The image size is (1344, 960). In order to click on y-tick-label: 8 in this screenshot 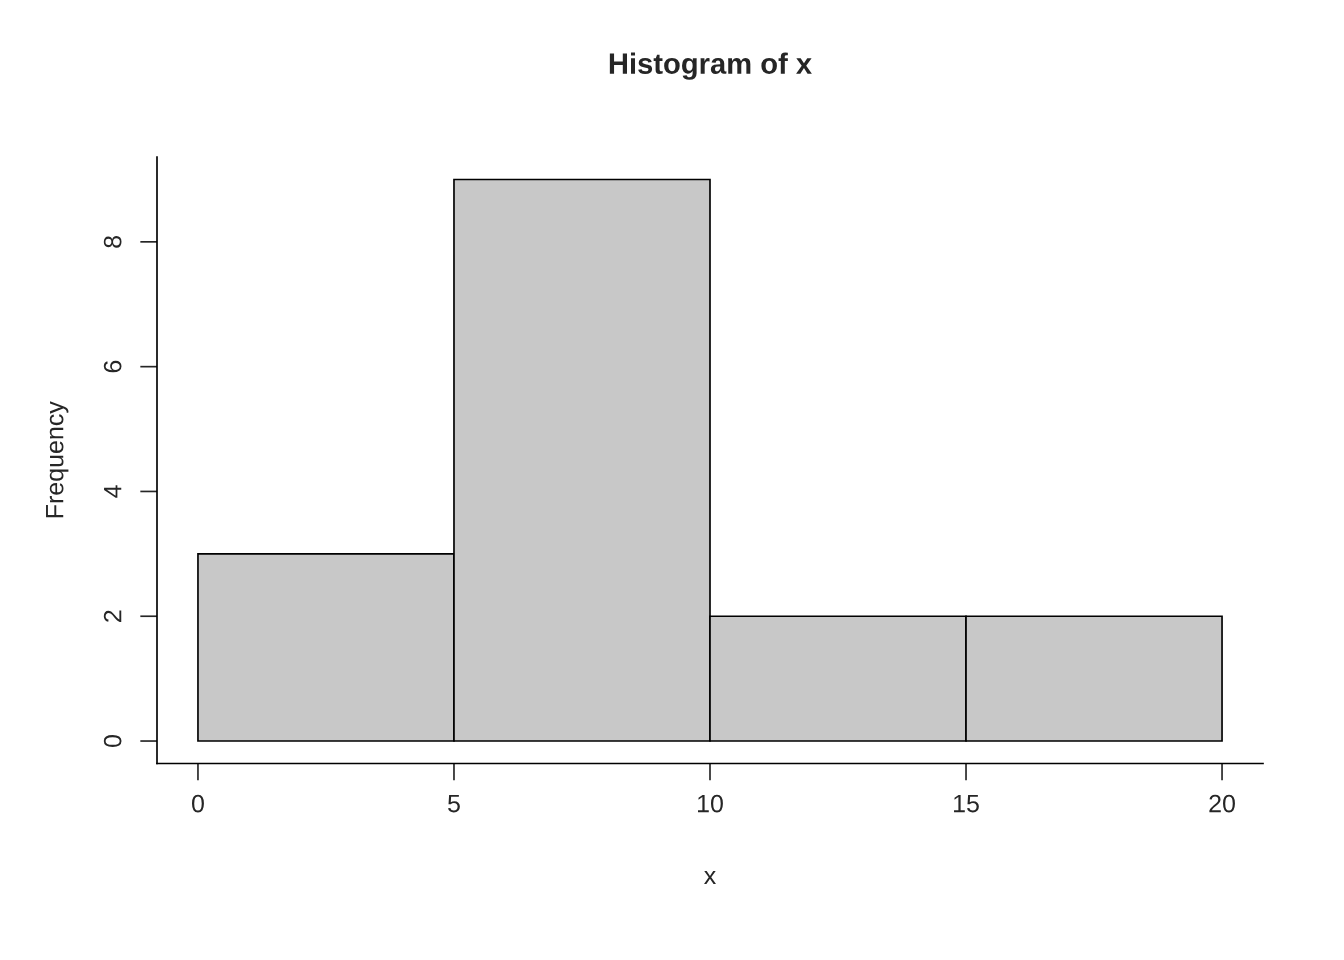, I will do `click(112, 241)`.